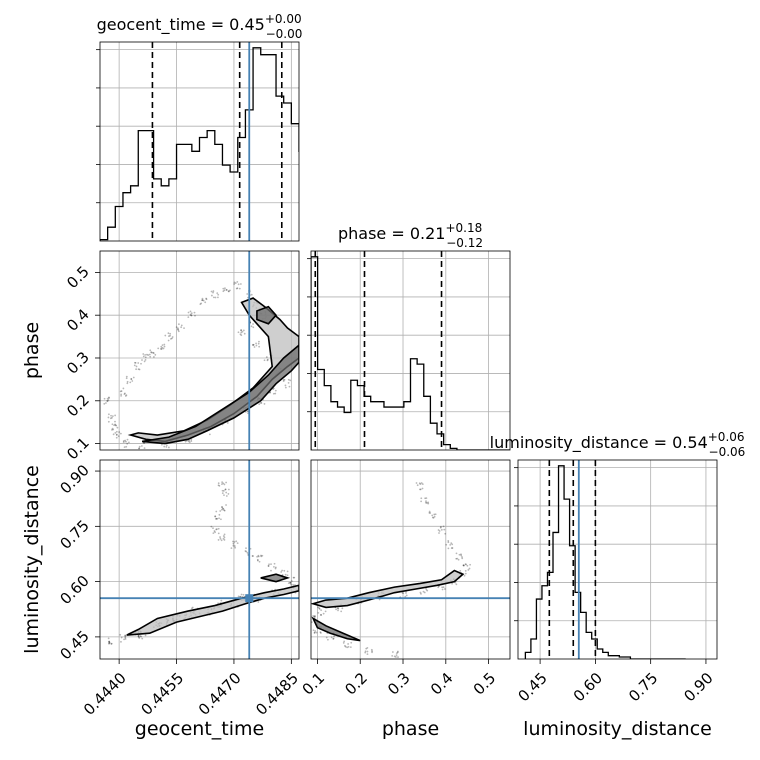 The image size is (760, 760). Describe the element at coordinates (32, 559) in the screenshot. I see `y-axis-label-luminosity_distance: luminosity_distance` at that location.